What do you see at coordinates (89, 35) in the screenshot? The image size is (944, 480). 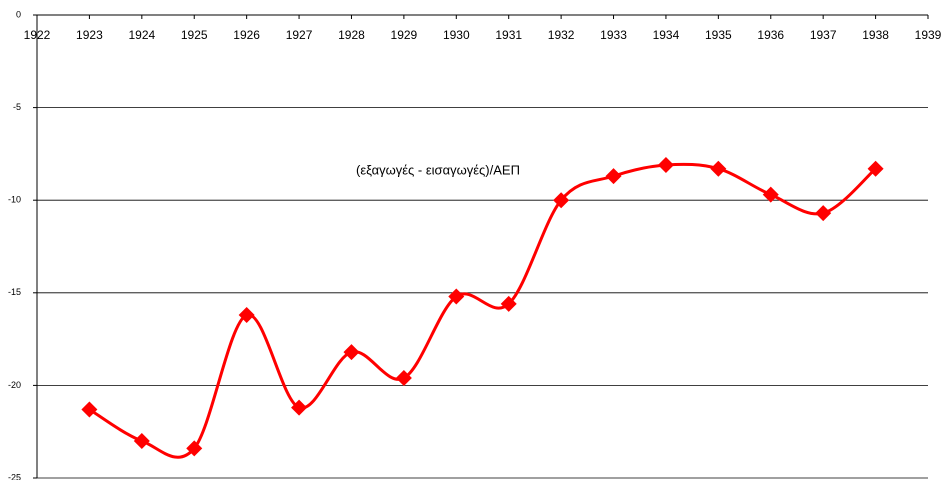 I see `x-tick-label: 1923` at bounding box center [89, 35].